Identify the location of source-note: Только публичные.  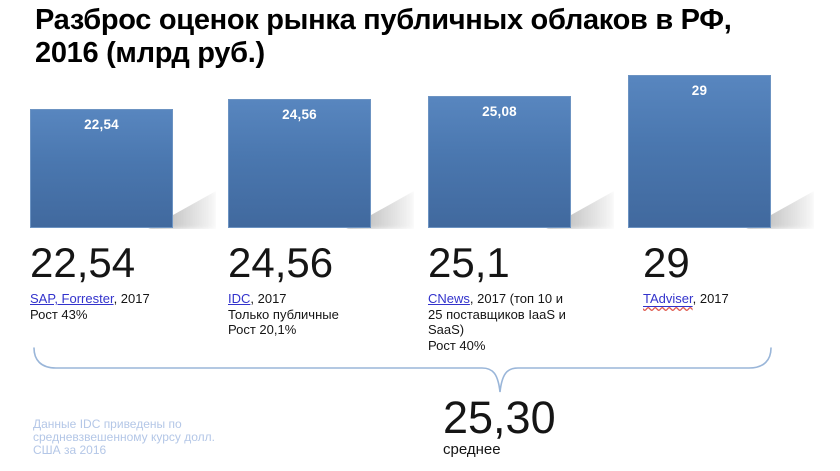
(283, 314).